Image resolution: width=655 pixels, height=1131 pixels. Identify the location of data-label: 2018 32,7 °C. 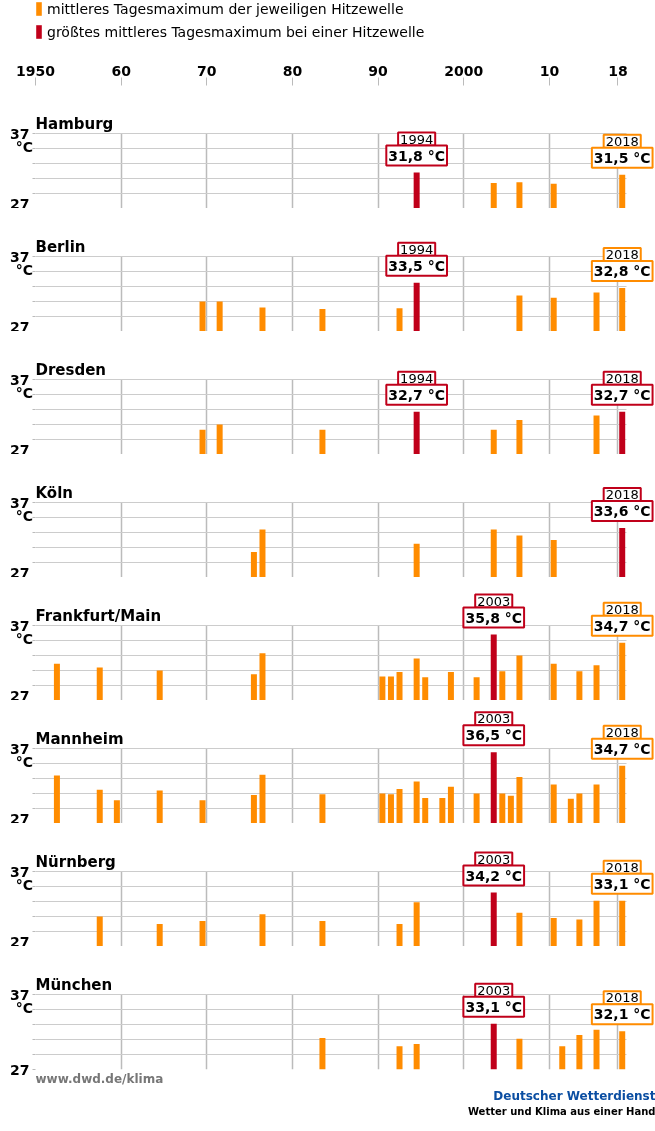
(622, 386).